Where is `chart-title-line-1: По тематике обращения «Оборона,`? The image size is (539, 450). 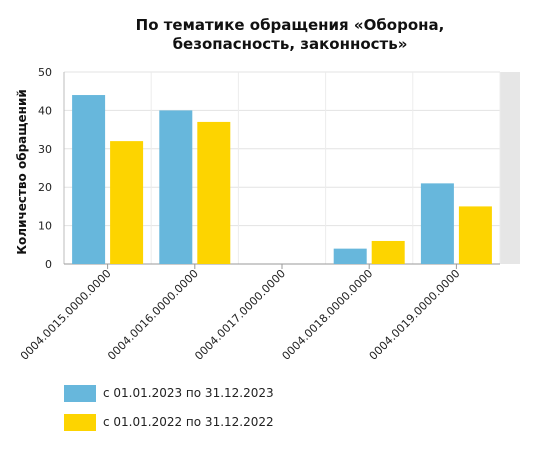
chart-title-line-1: По тематике обращения «Оборона, is located at coordinates (290, 25).